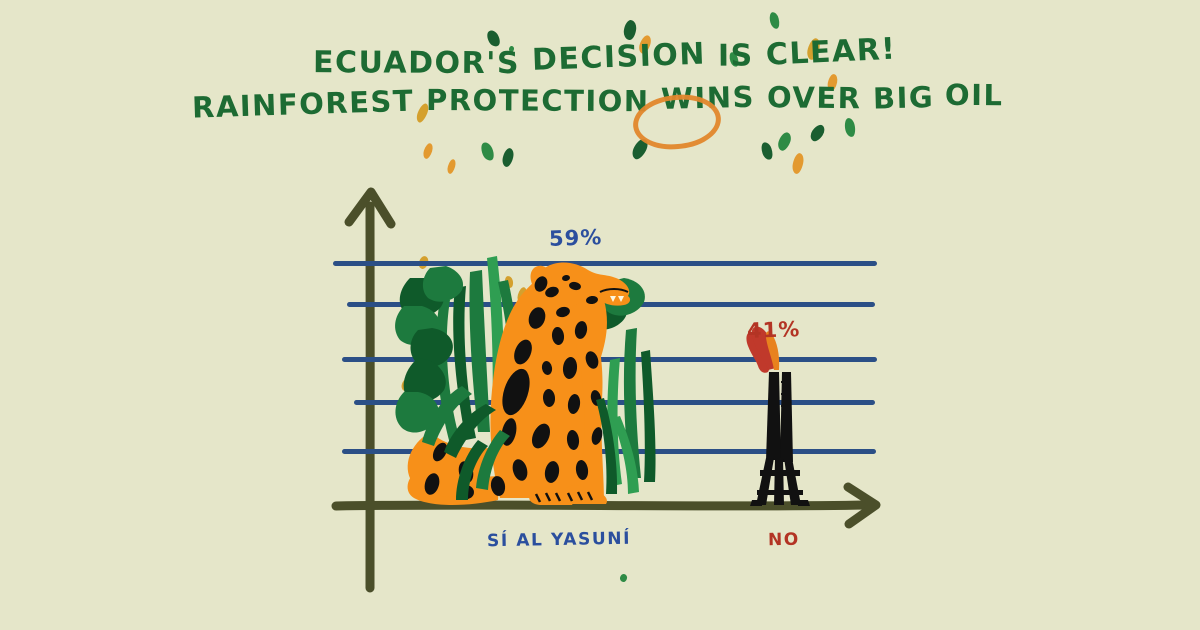 Image resolution: width=1200 pixels, height=630 pixels. I want to click on value-label-si: 59%, so click(575, 238).